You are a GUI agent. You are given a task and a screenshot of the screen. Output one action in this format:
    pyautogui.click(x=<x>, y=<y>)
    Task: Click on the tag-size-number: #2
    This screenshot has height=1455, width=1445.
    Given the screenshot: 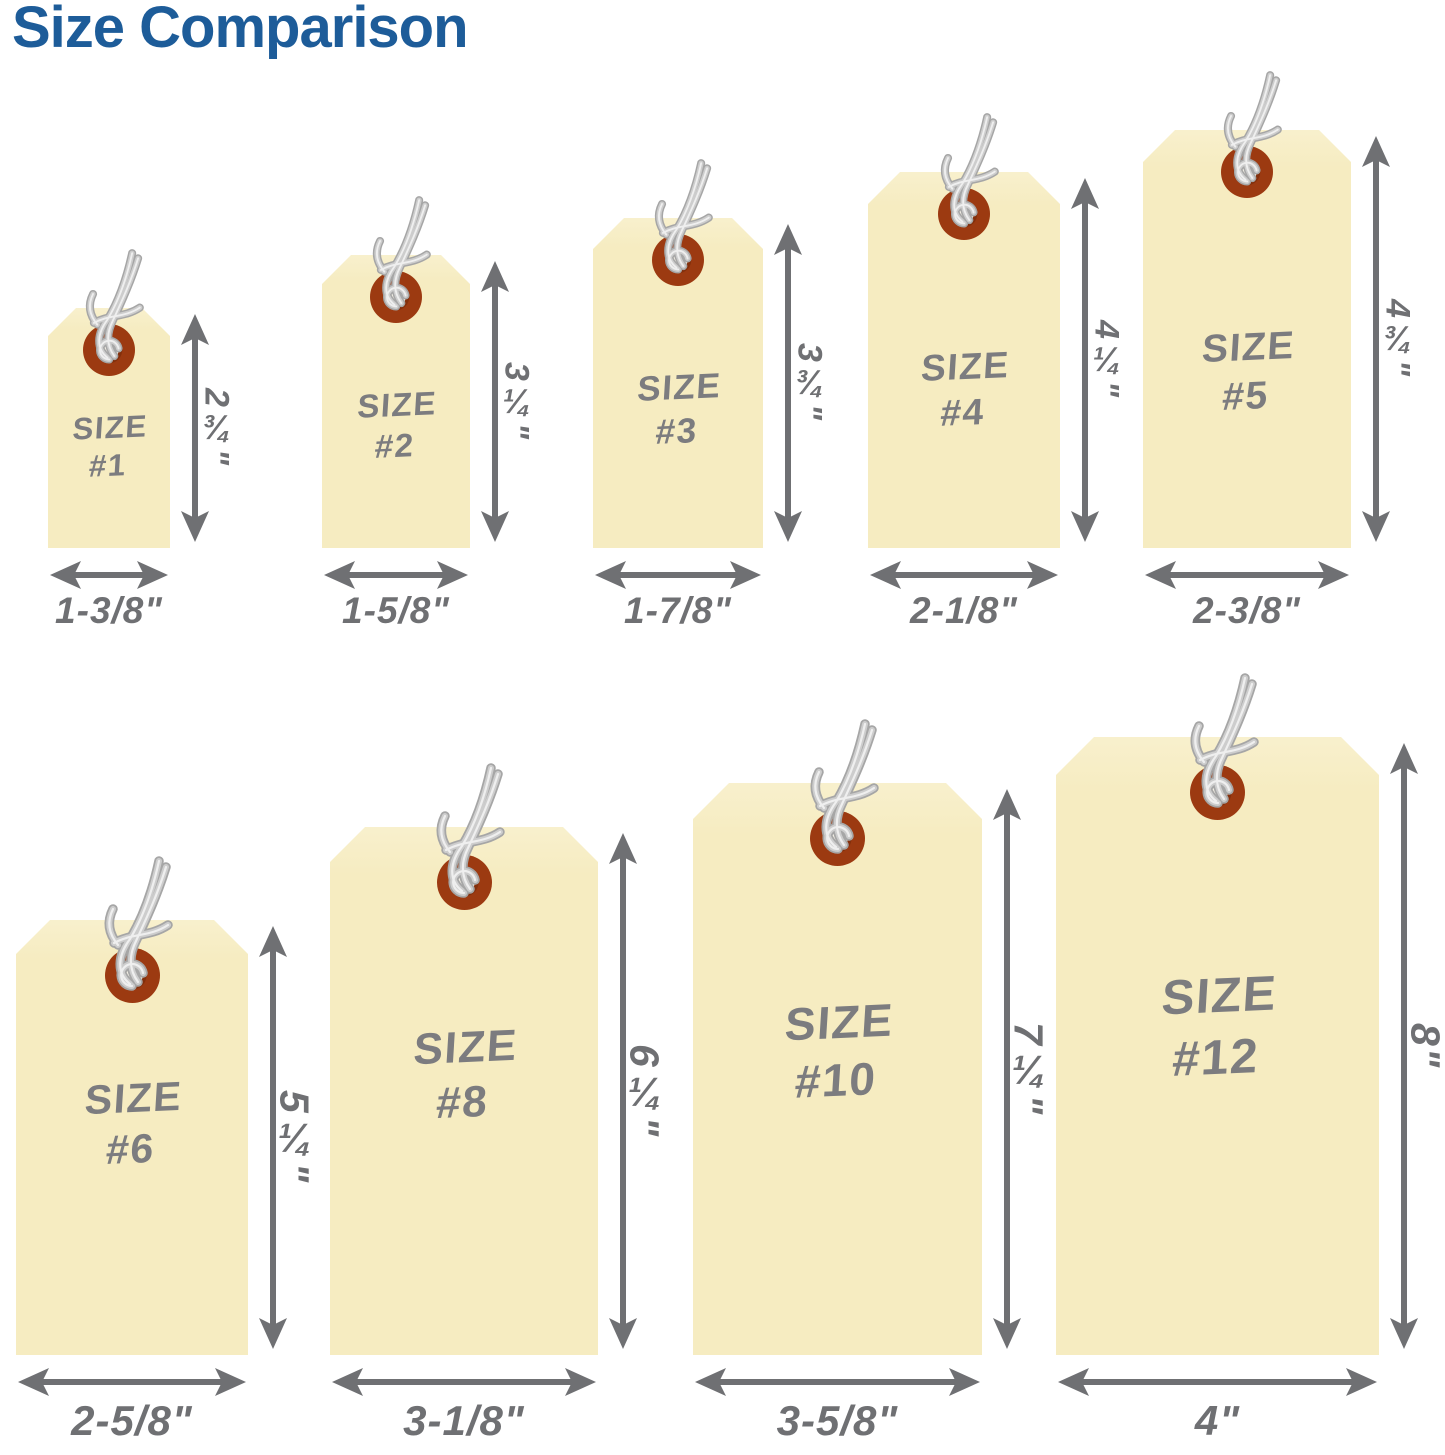 What is the action you would take?
    pyautogui.click(x=394, y=445)
    